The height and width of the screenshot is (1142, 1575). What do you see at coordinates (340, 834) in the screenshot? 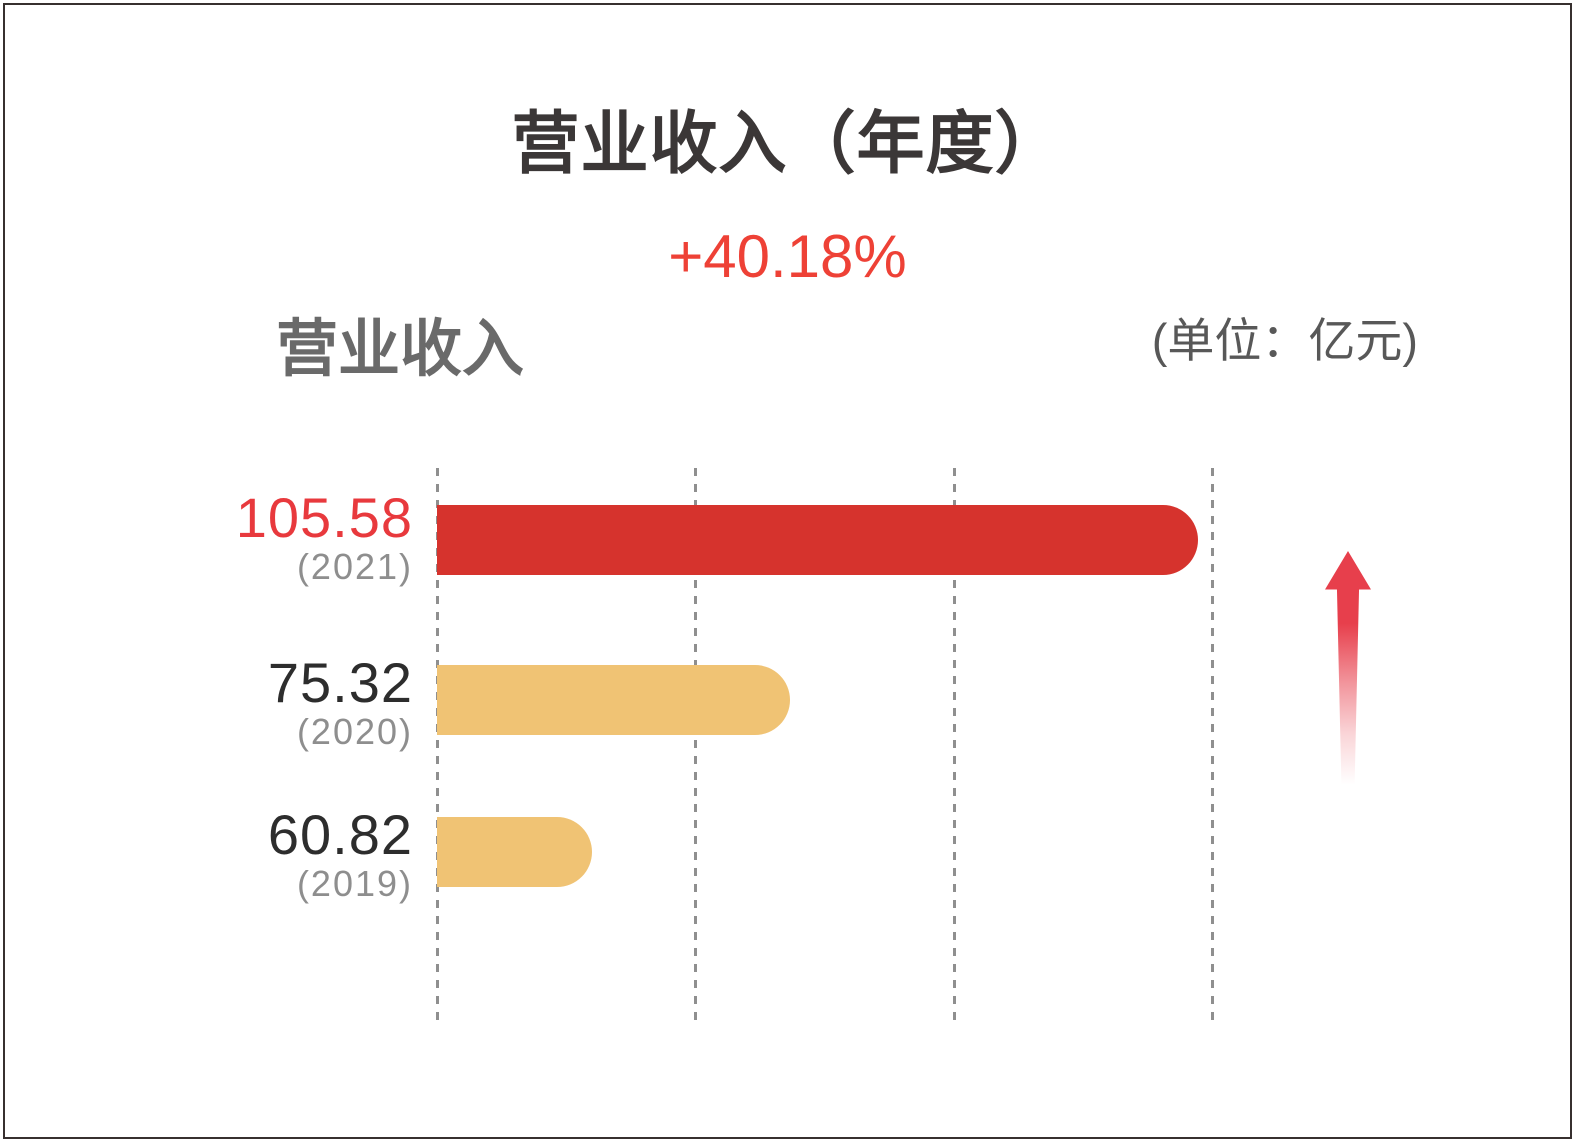
I see `bar-value-2019: 60.82` at bounding box center [340, 834].